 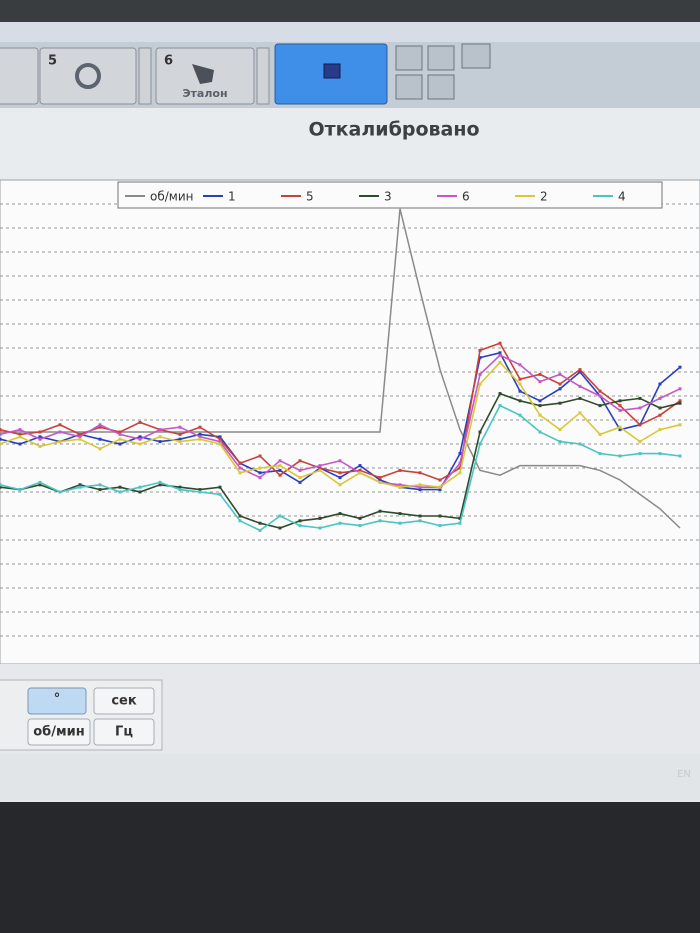 What do you see at coordinates (171, 197) in the screenshot?
I see `legend-label: об/мин` at bounding box center [171, 197].